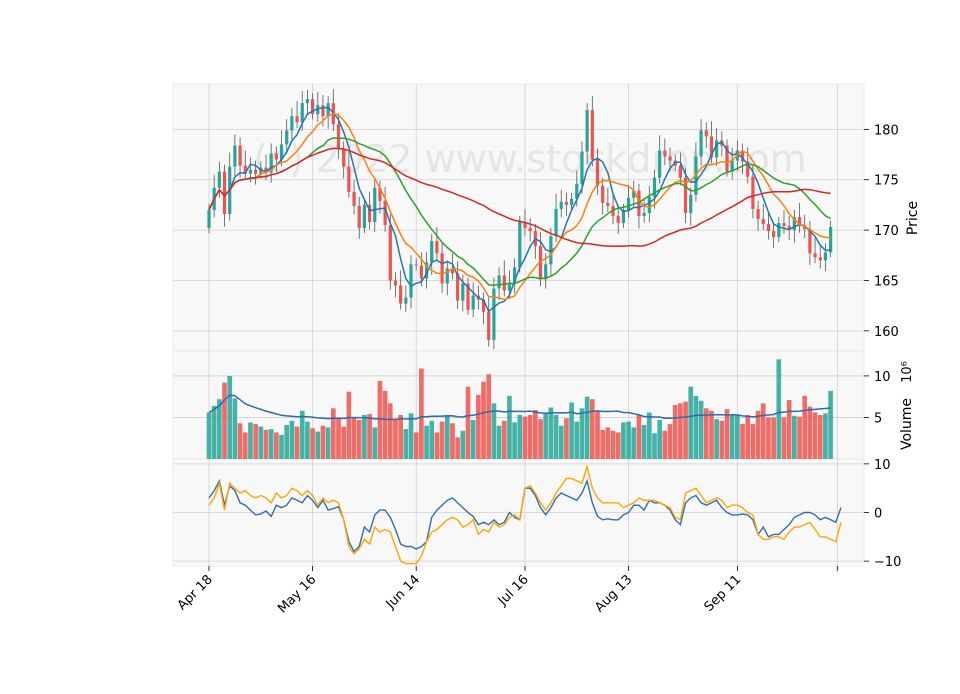 Image resolution: width=960 pixels, height=694 pixels. What do you see at coordinates (887, 562) in the screenshot?
I see `oscillator-tick-label: −10` at bounding box center [887, 562].